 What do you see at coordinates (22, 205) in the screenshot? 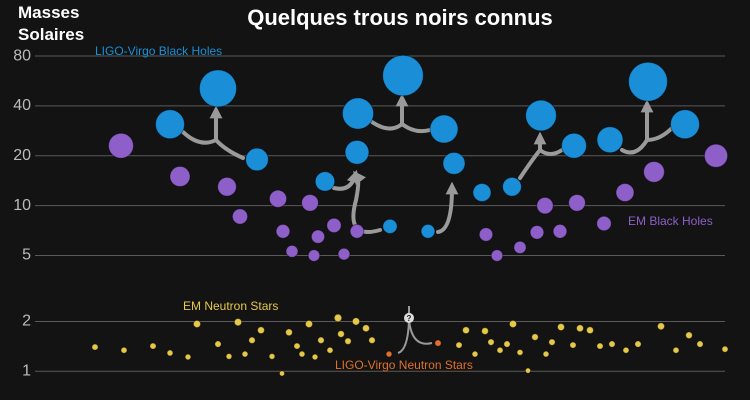
I see `y-tick-label: 10` at bounding box center [22, 205].